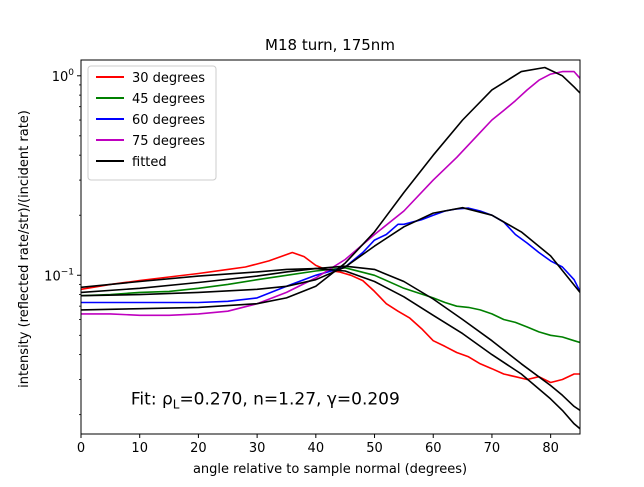  Describe the element at coordinates (316, 448) in the screenshot. I see `x-tick-label: 40` at that location.